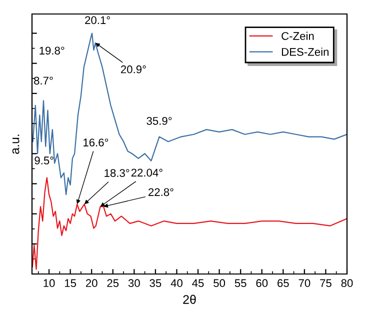  Describe the element at coordinates (305, 52) in the screenshot. I see `legend-label: DES-Zein` at that location.